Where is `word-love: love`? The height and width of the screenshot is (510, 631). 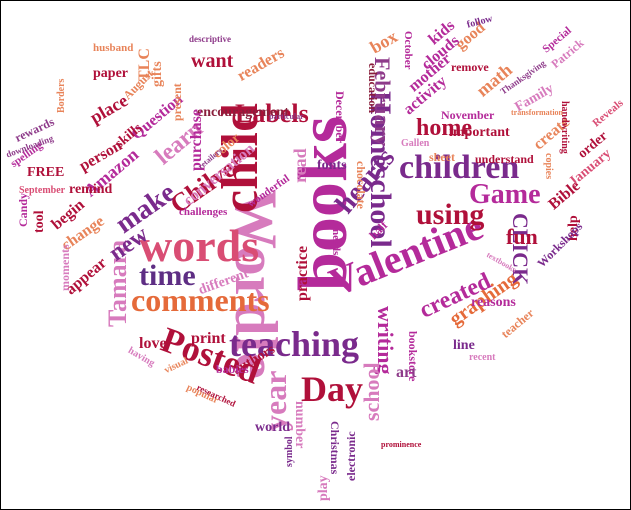
word-love: love is located at coordinates (153, 343).